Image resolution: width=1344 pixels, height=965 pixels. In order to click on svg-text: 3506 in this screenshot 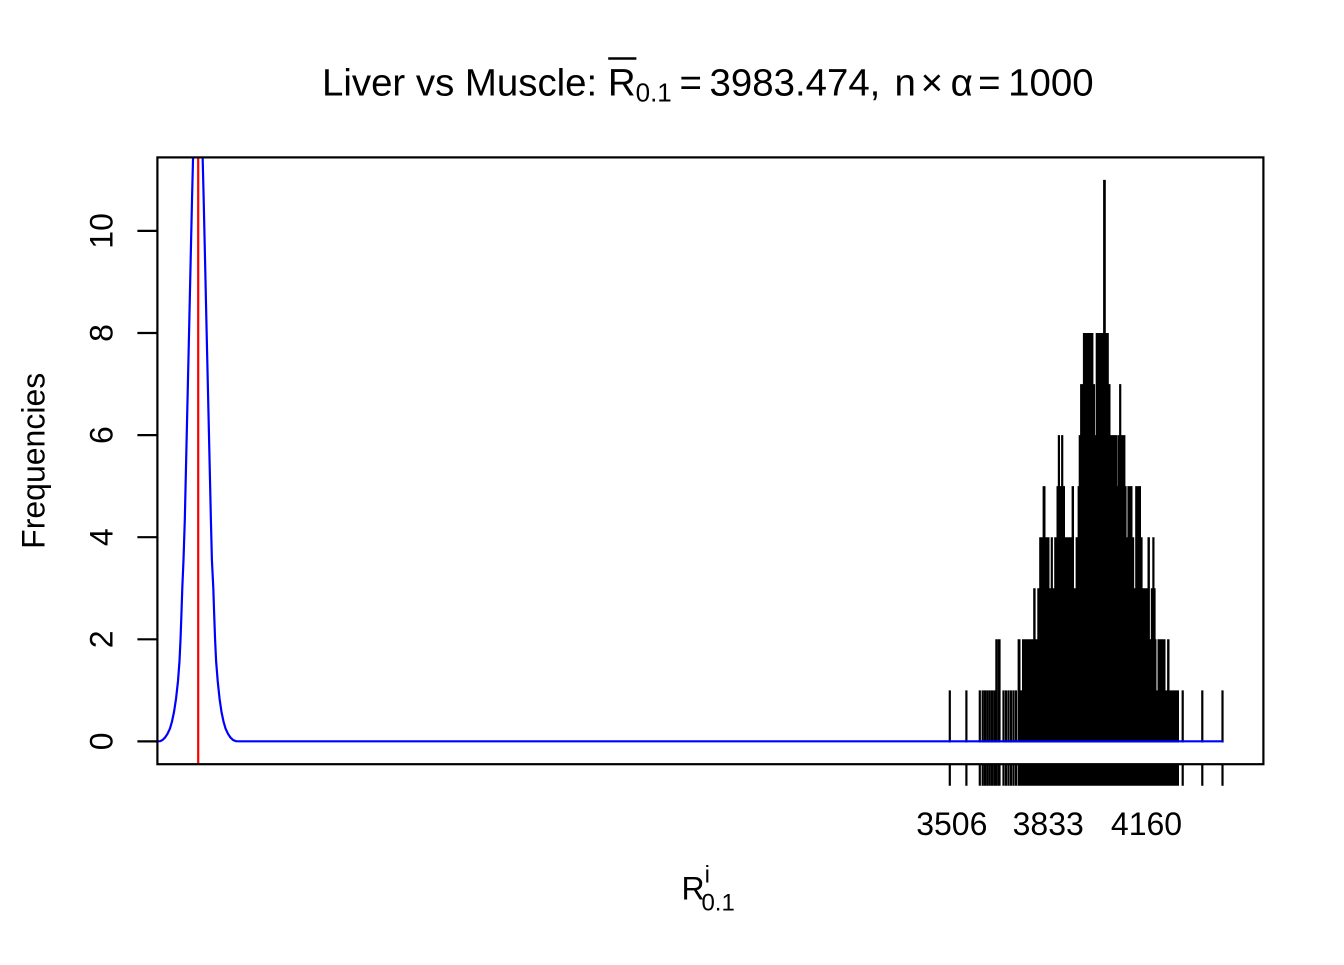, I will do `click(951, 824)`.